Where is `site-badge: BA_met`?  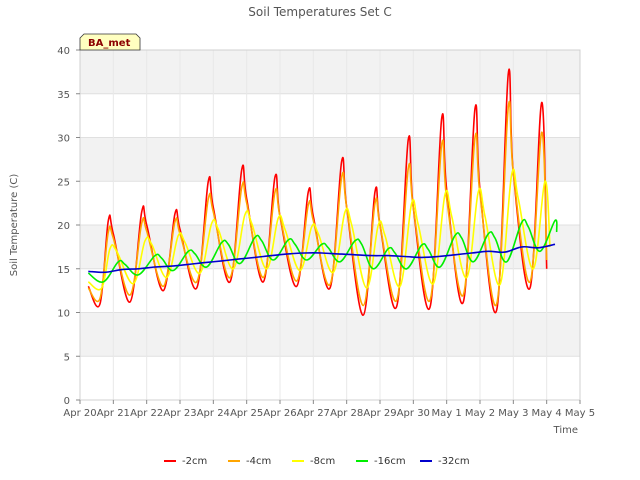
site-badge: BA_met is located at coordinates (110, 42).